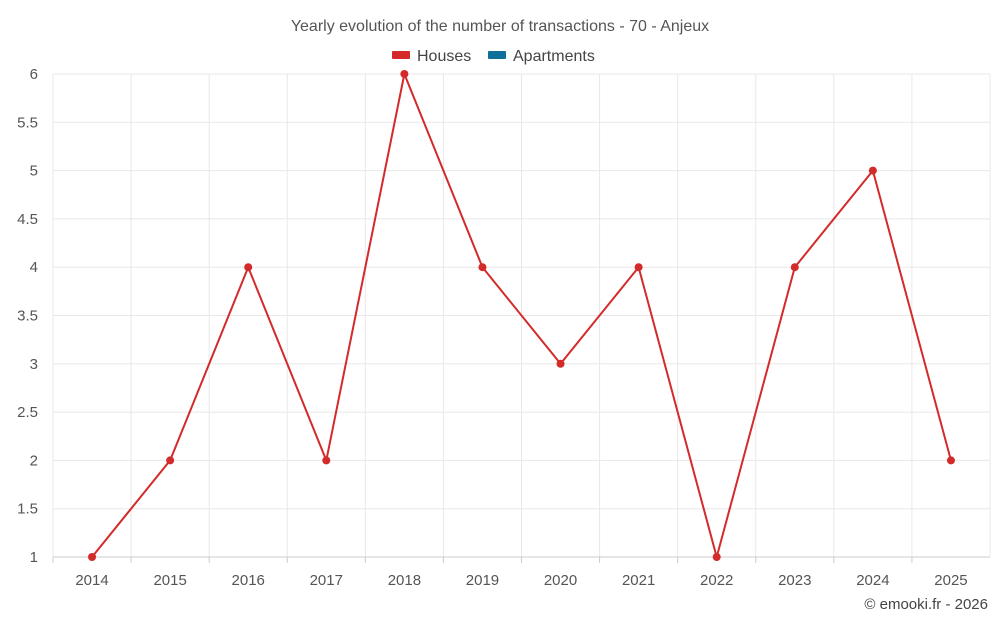 This screenshot has height=630, width=1000. What do you see at coordinates (34, 74) in the screenshot?
I see `y-tick-label: 6` at bounding box center [34, 74].